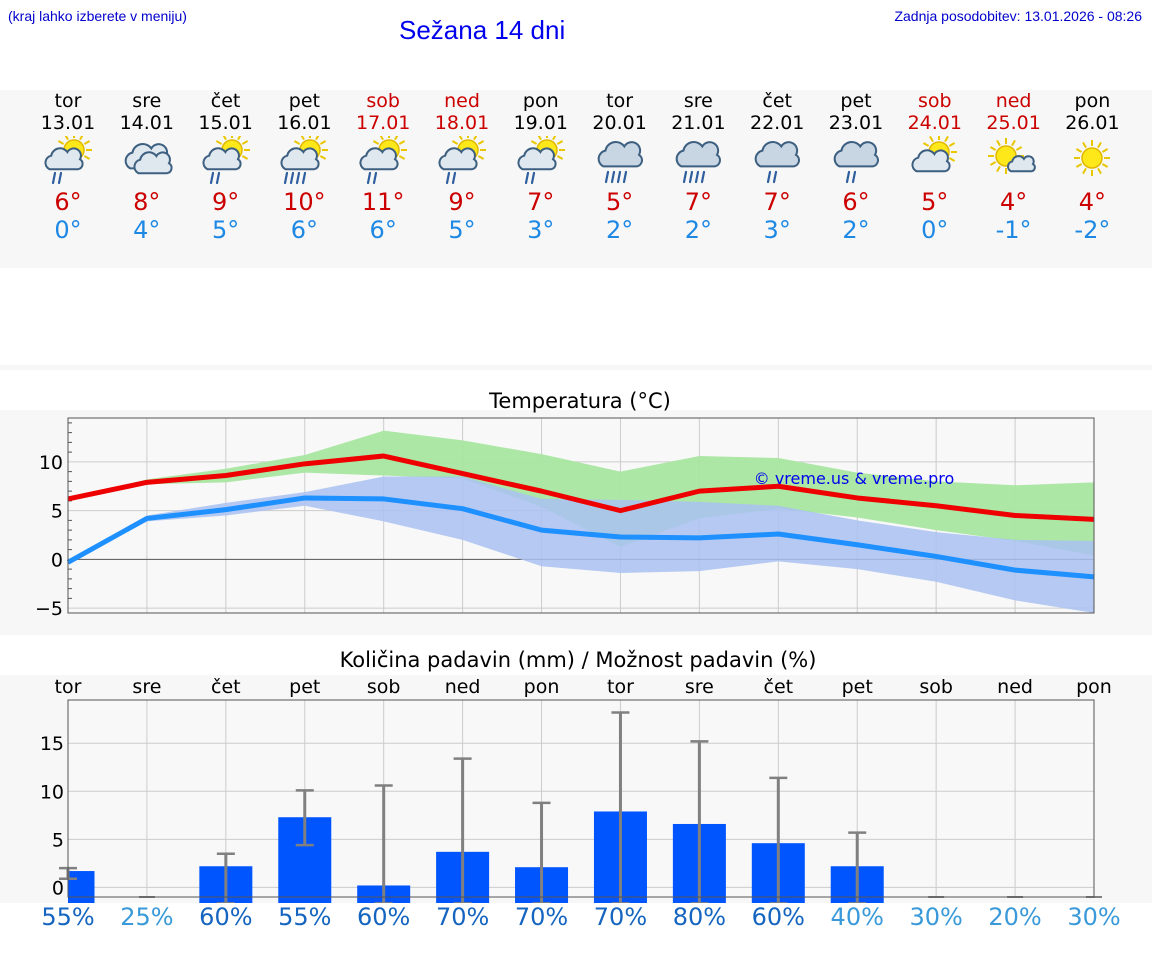 Image resolution: width=1152 pixels, height=975 pixels. I want to click on chart-title: Temperatura (°C), so click(579, 401).